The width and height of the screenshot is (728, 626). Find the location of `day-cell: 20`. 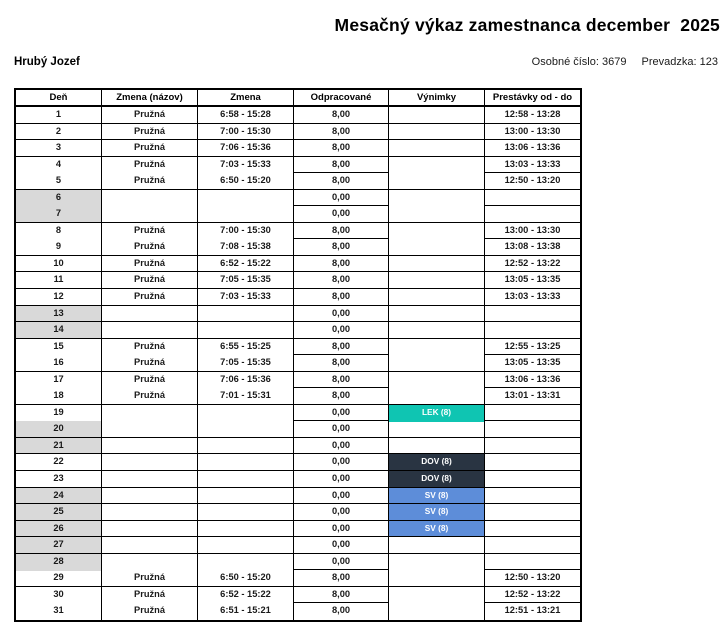

day-cell: 20 is located at coordinates (59, 429).